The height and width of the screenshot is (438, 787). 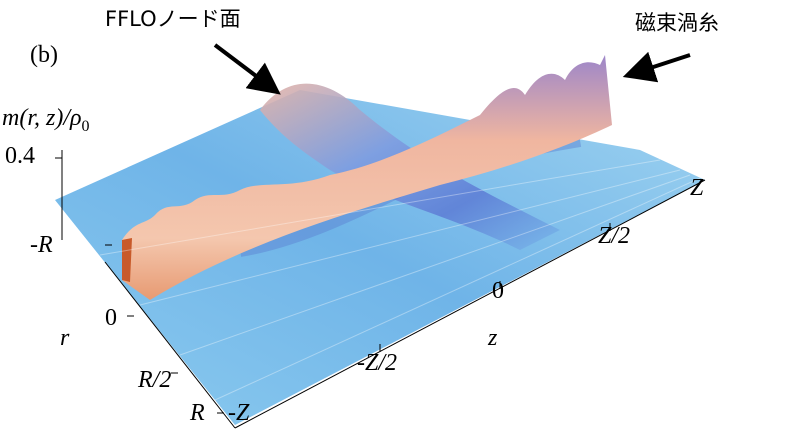 I want to click on fflo-annotation: FFLOノード面, so click(x=173, y=19).